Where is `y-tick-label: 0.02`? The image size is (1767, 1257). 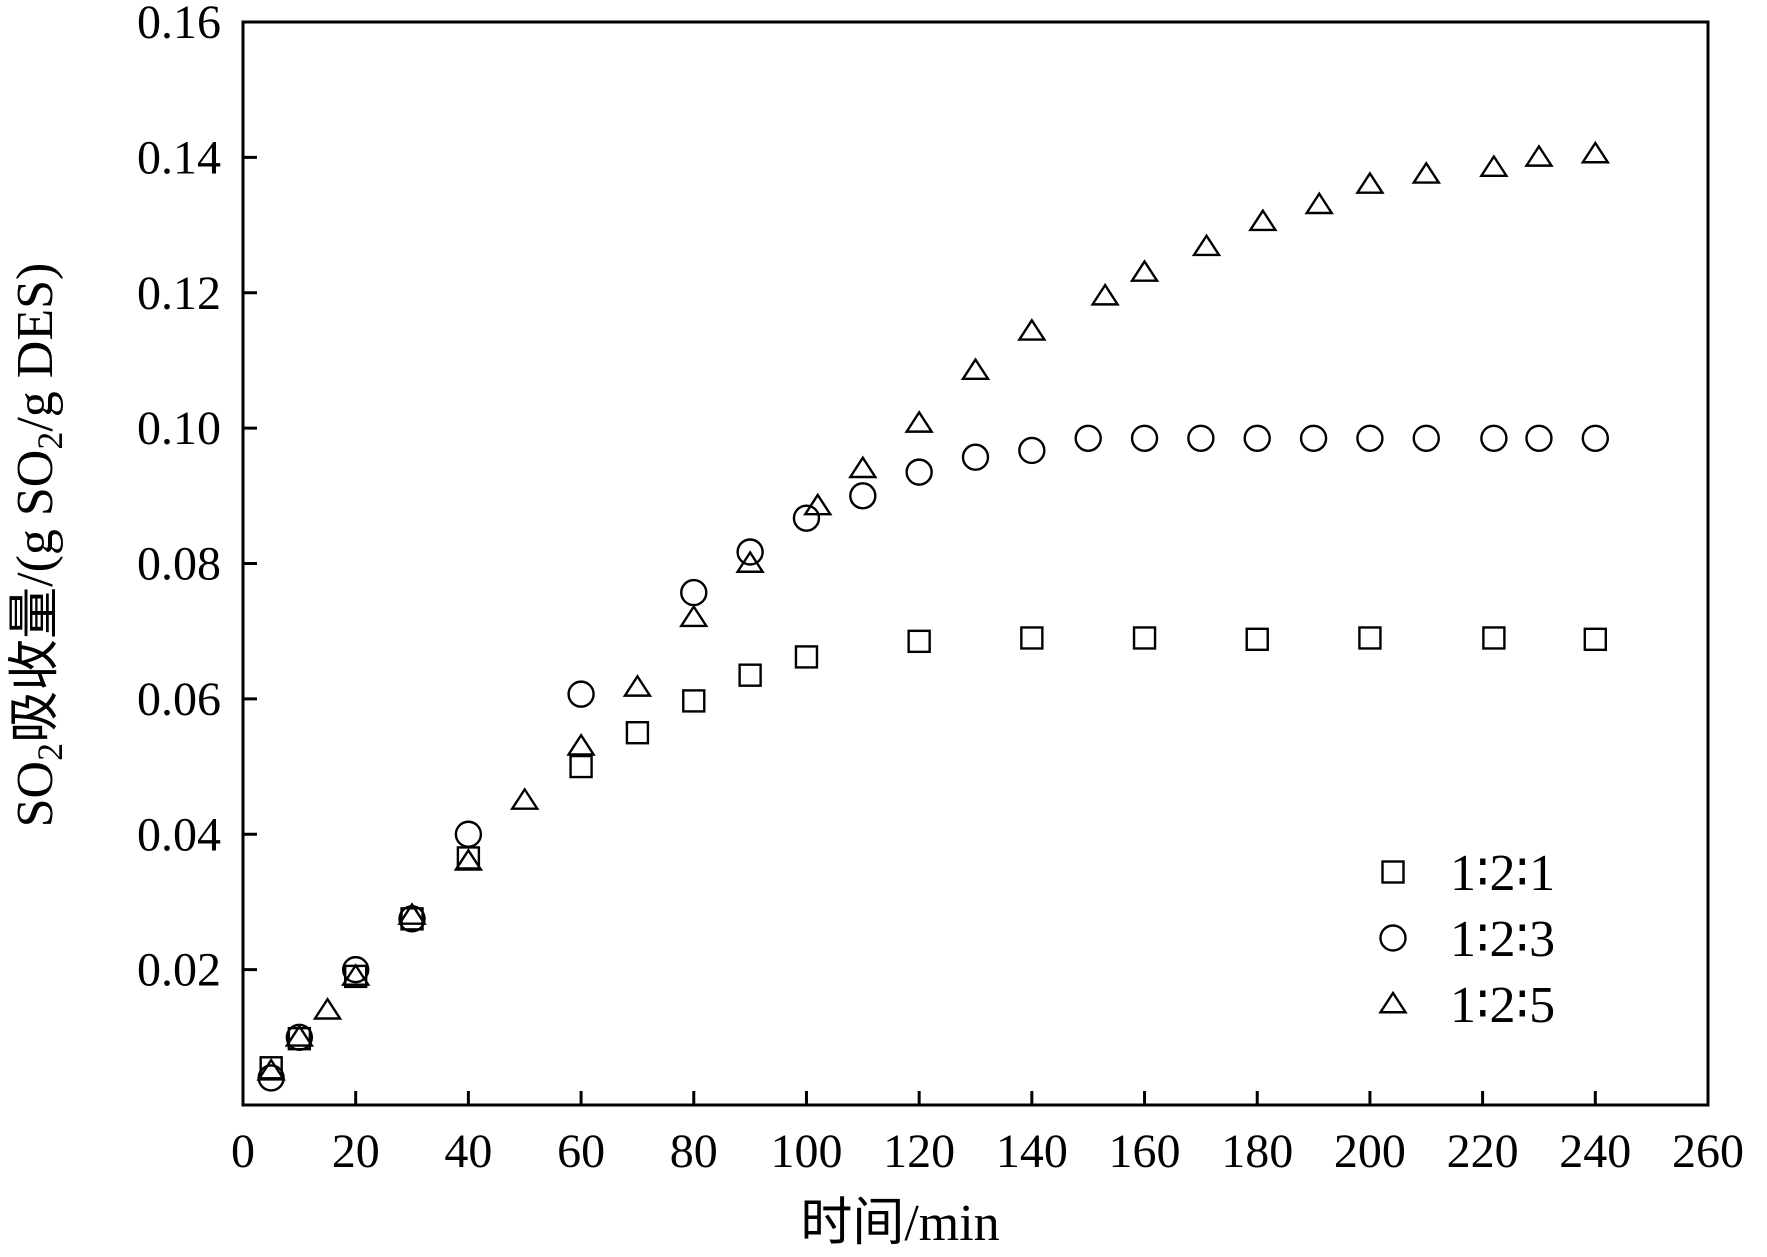
y-tick-label: 0.02 is located at coordinates (179, 970).